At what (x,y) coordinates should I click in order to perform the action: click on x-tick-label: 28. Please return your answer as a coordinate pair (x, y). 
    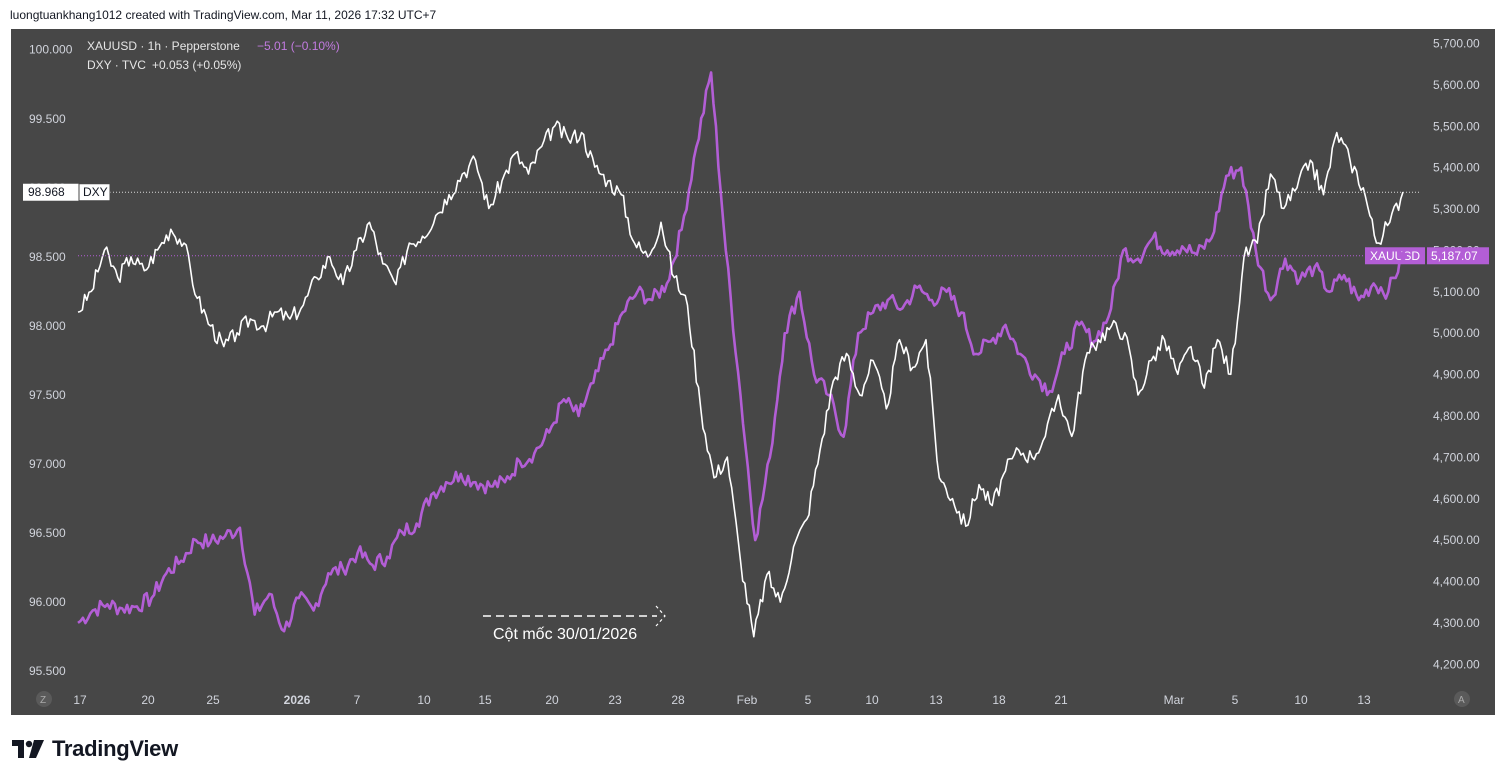
    Looking at the image, I should click on (678, 700).